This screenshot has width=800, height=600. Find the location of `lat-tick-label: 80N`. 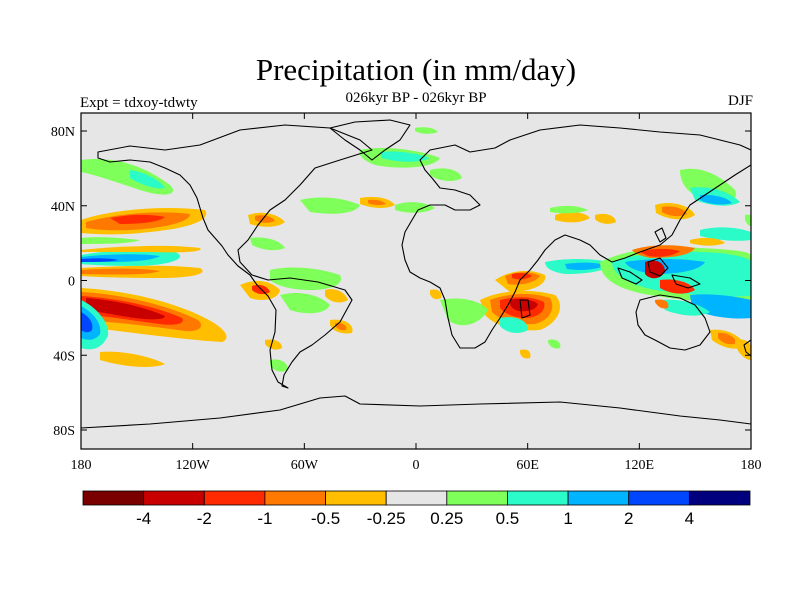

lat-tick-label: 80N is located at coordinates (63, 132).